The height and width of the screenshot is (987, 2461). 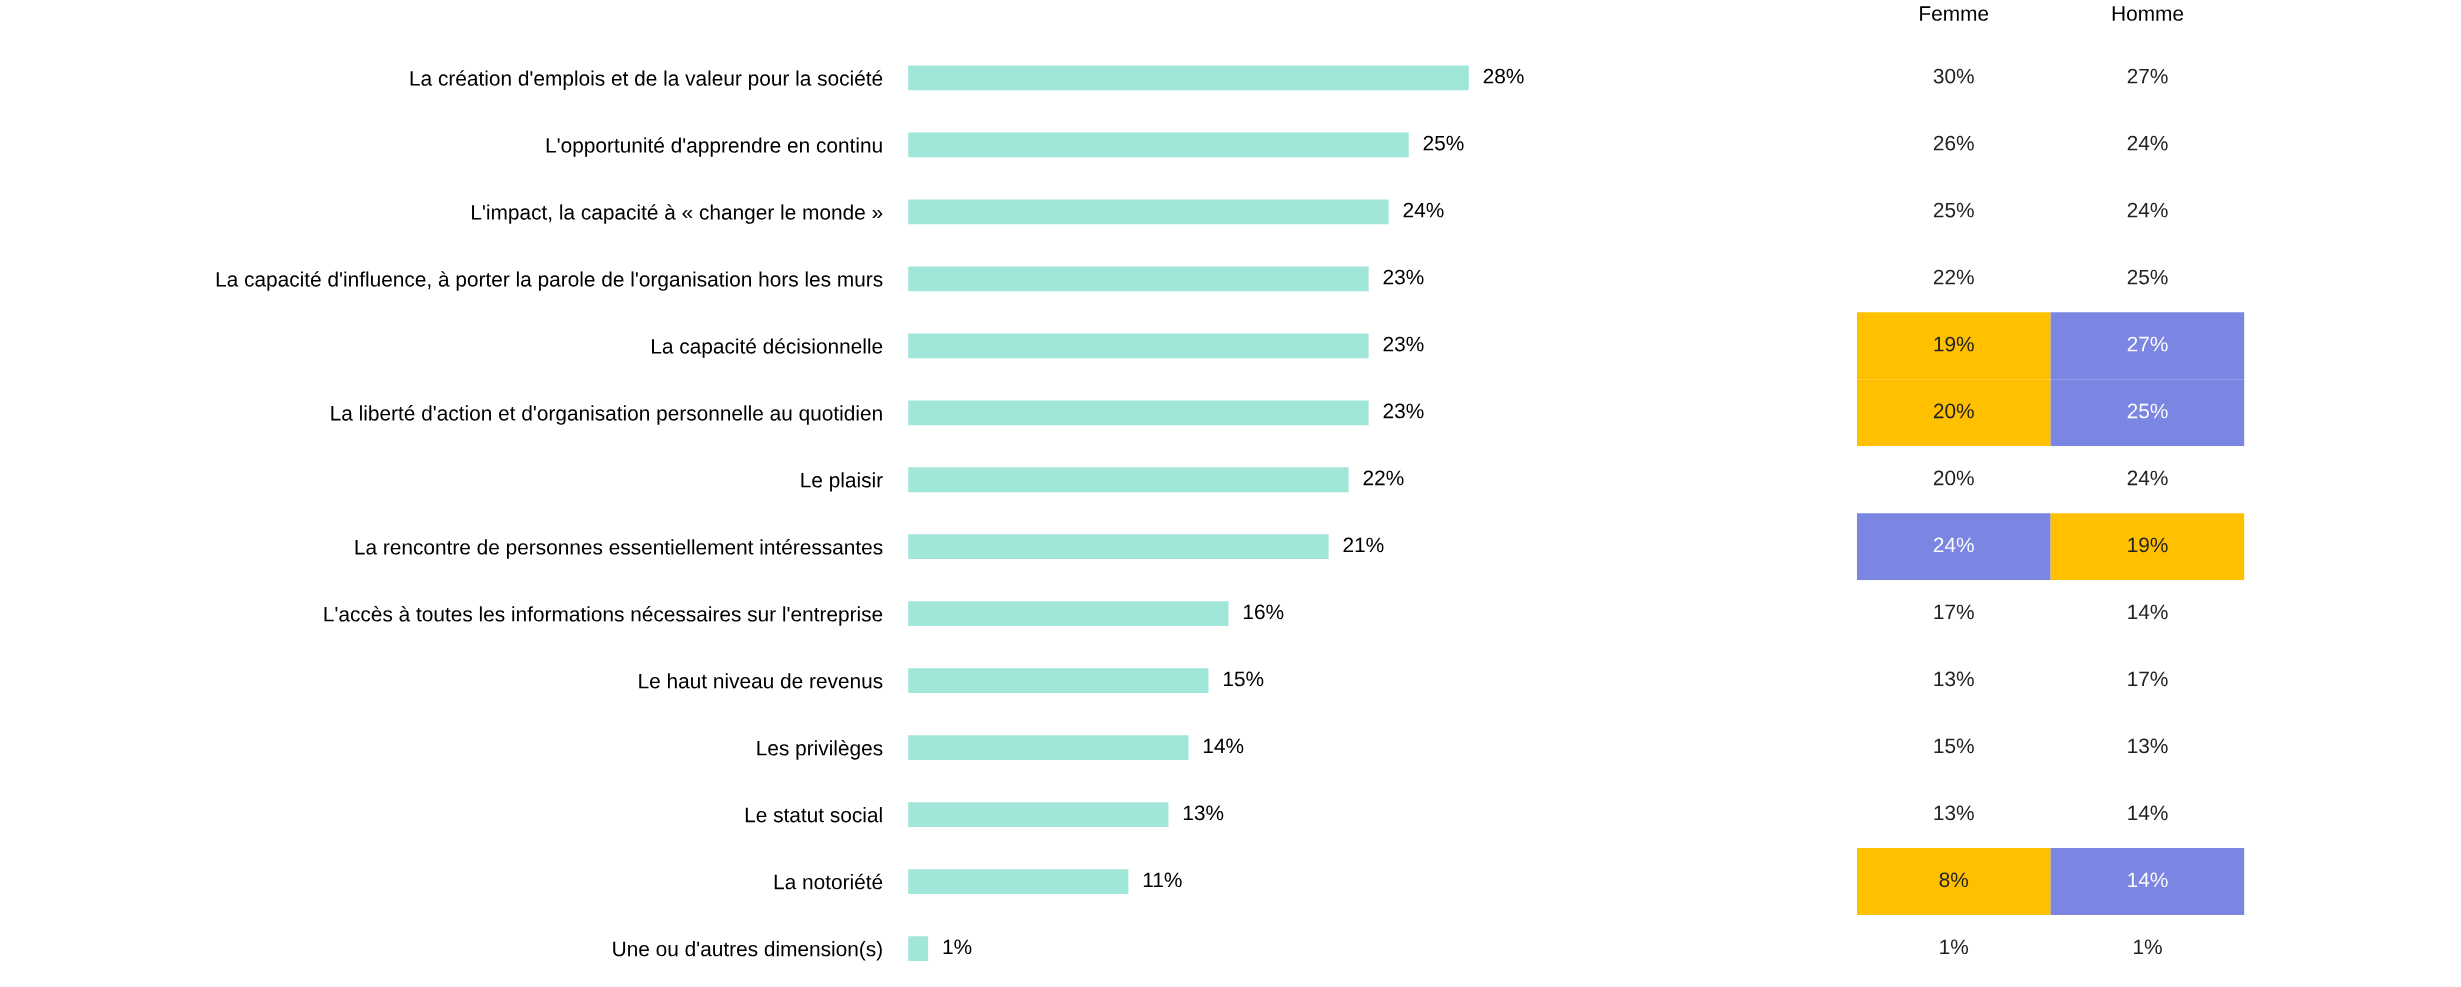 I want to click on data-label: 28%, so click(x=1503, y=76).